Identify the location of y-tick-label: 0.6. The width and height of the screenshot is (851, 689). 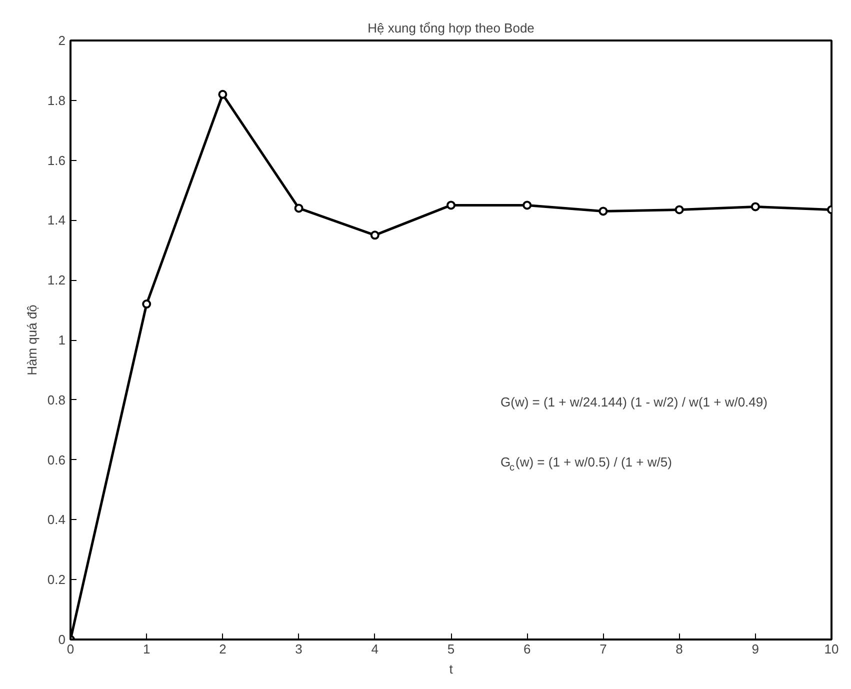
(56, 460).